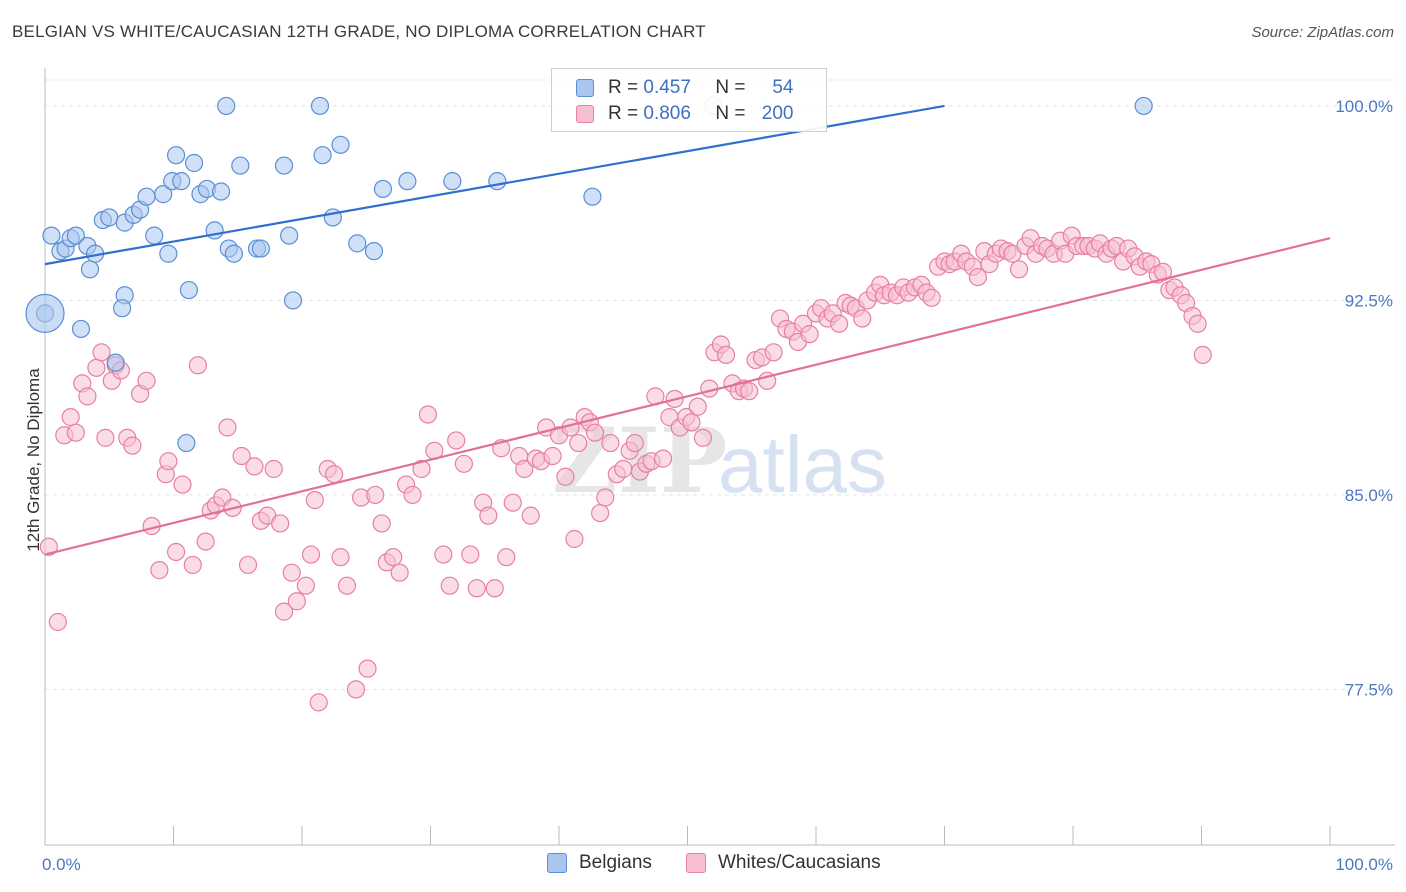  I want to click on belgians-trend-line, so click(494, 185).